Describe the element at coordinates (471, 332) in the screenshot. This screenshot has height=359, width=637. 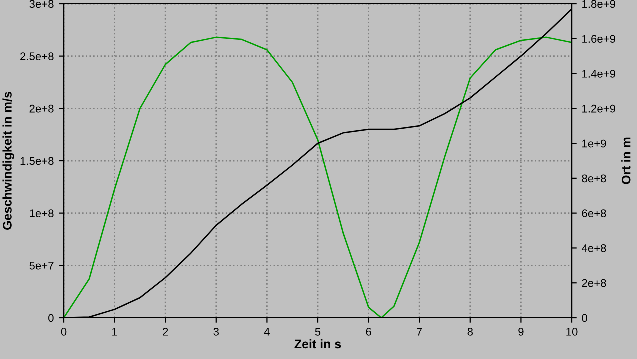
I see `x-tick-label: 8` at that location.